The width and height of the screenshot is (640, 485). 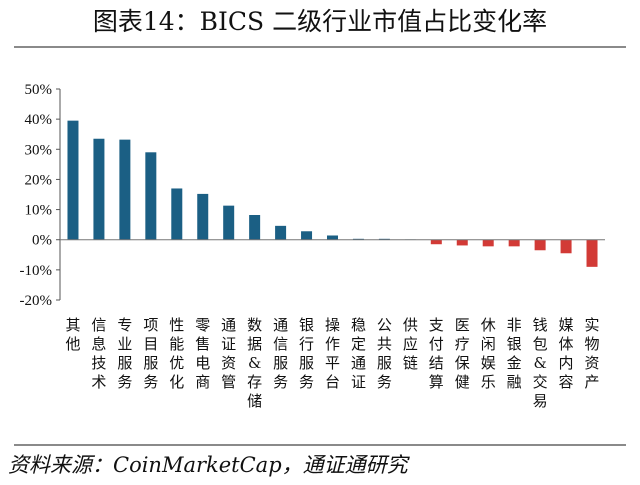 I want to click on x-tick-label: 供应链, so click(x=410, y=344).